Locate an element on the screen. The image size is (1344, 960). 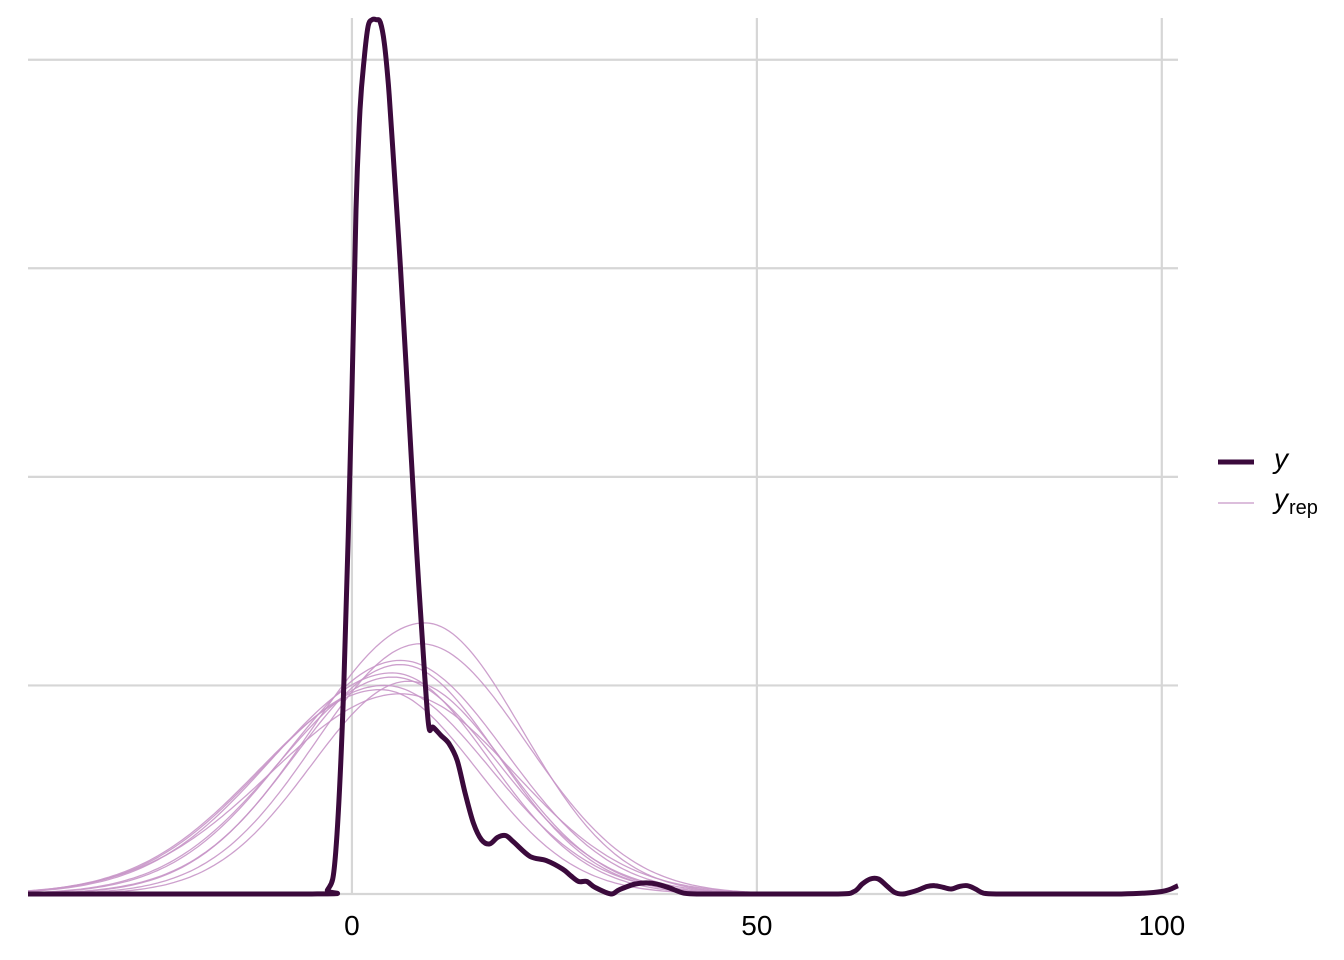
x-axis-ticks: 0 50 100 is located at coordinates (764, 925).